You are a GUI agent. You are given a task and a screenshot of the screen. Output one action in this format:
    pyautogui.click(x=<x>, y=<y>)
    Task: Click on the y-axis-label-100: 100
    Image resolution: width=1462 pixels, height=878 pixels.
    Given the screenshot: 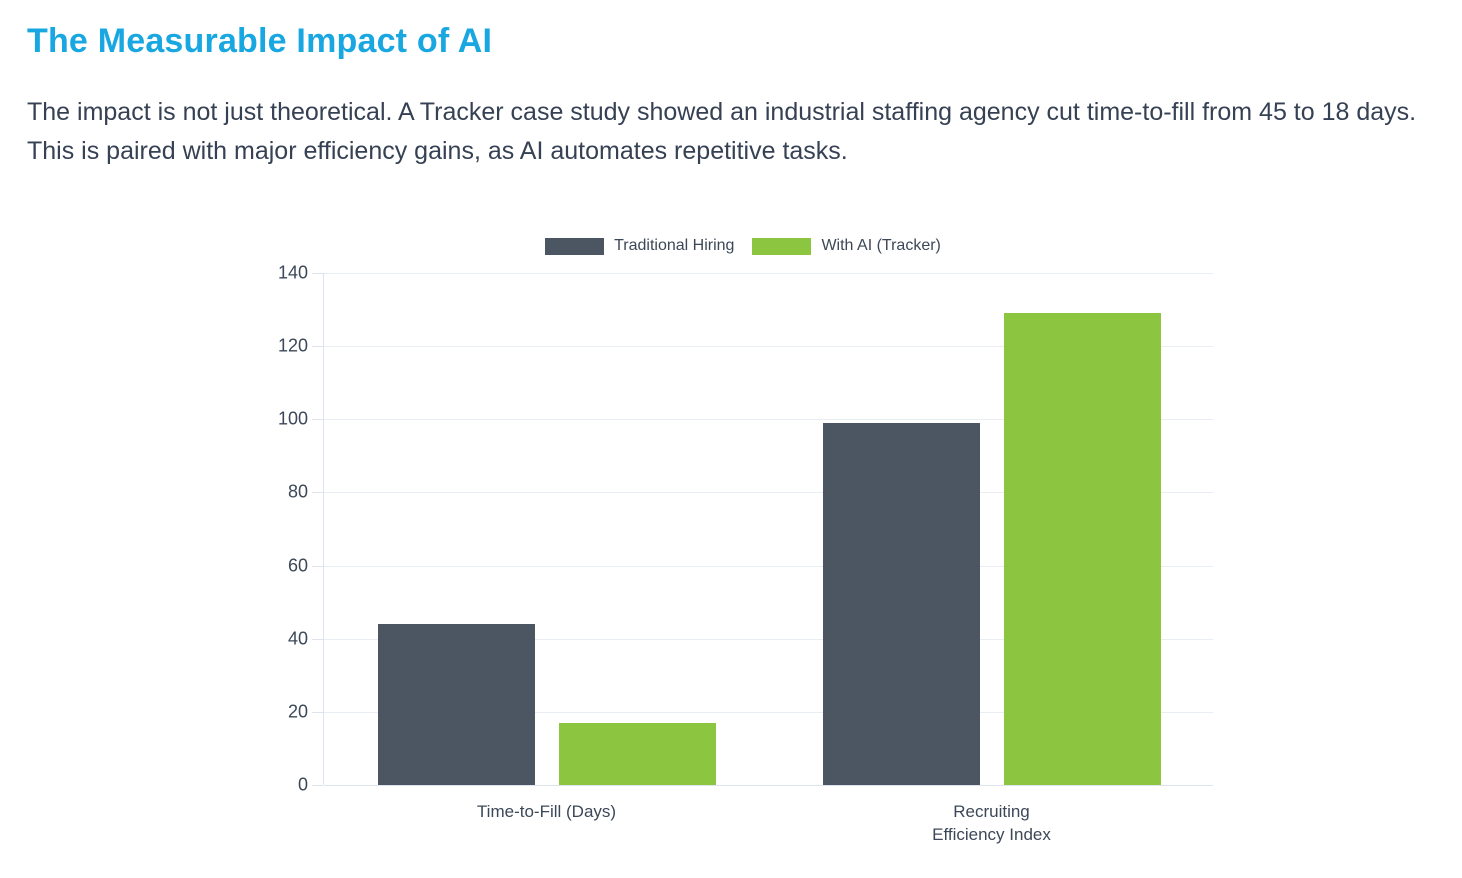 What is the action you would take?
    pyautogui.click(x=292, y=418)
    